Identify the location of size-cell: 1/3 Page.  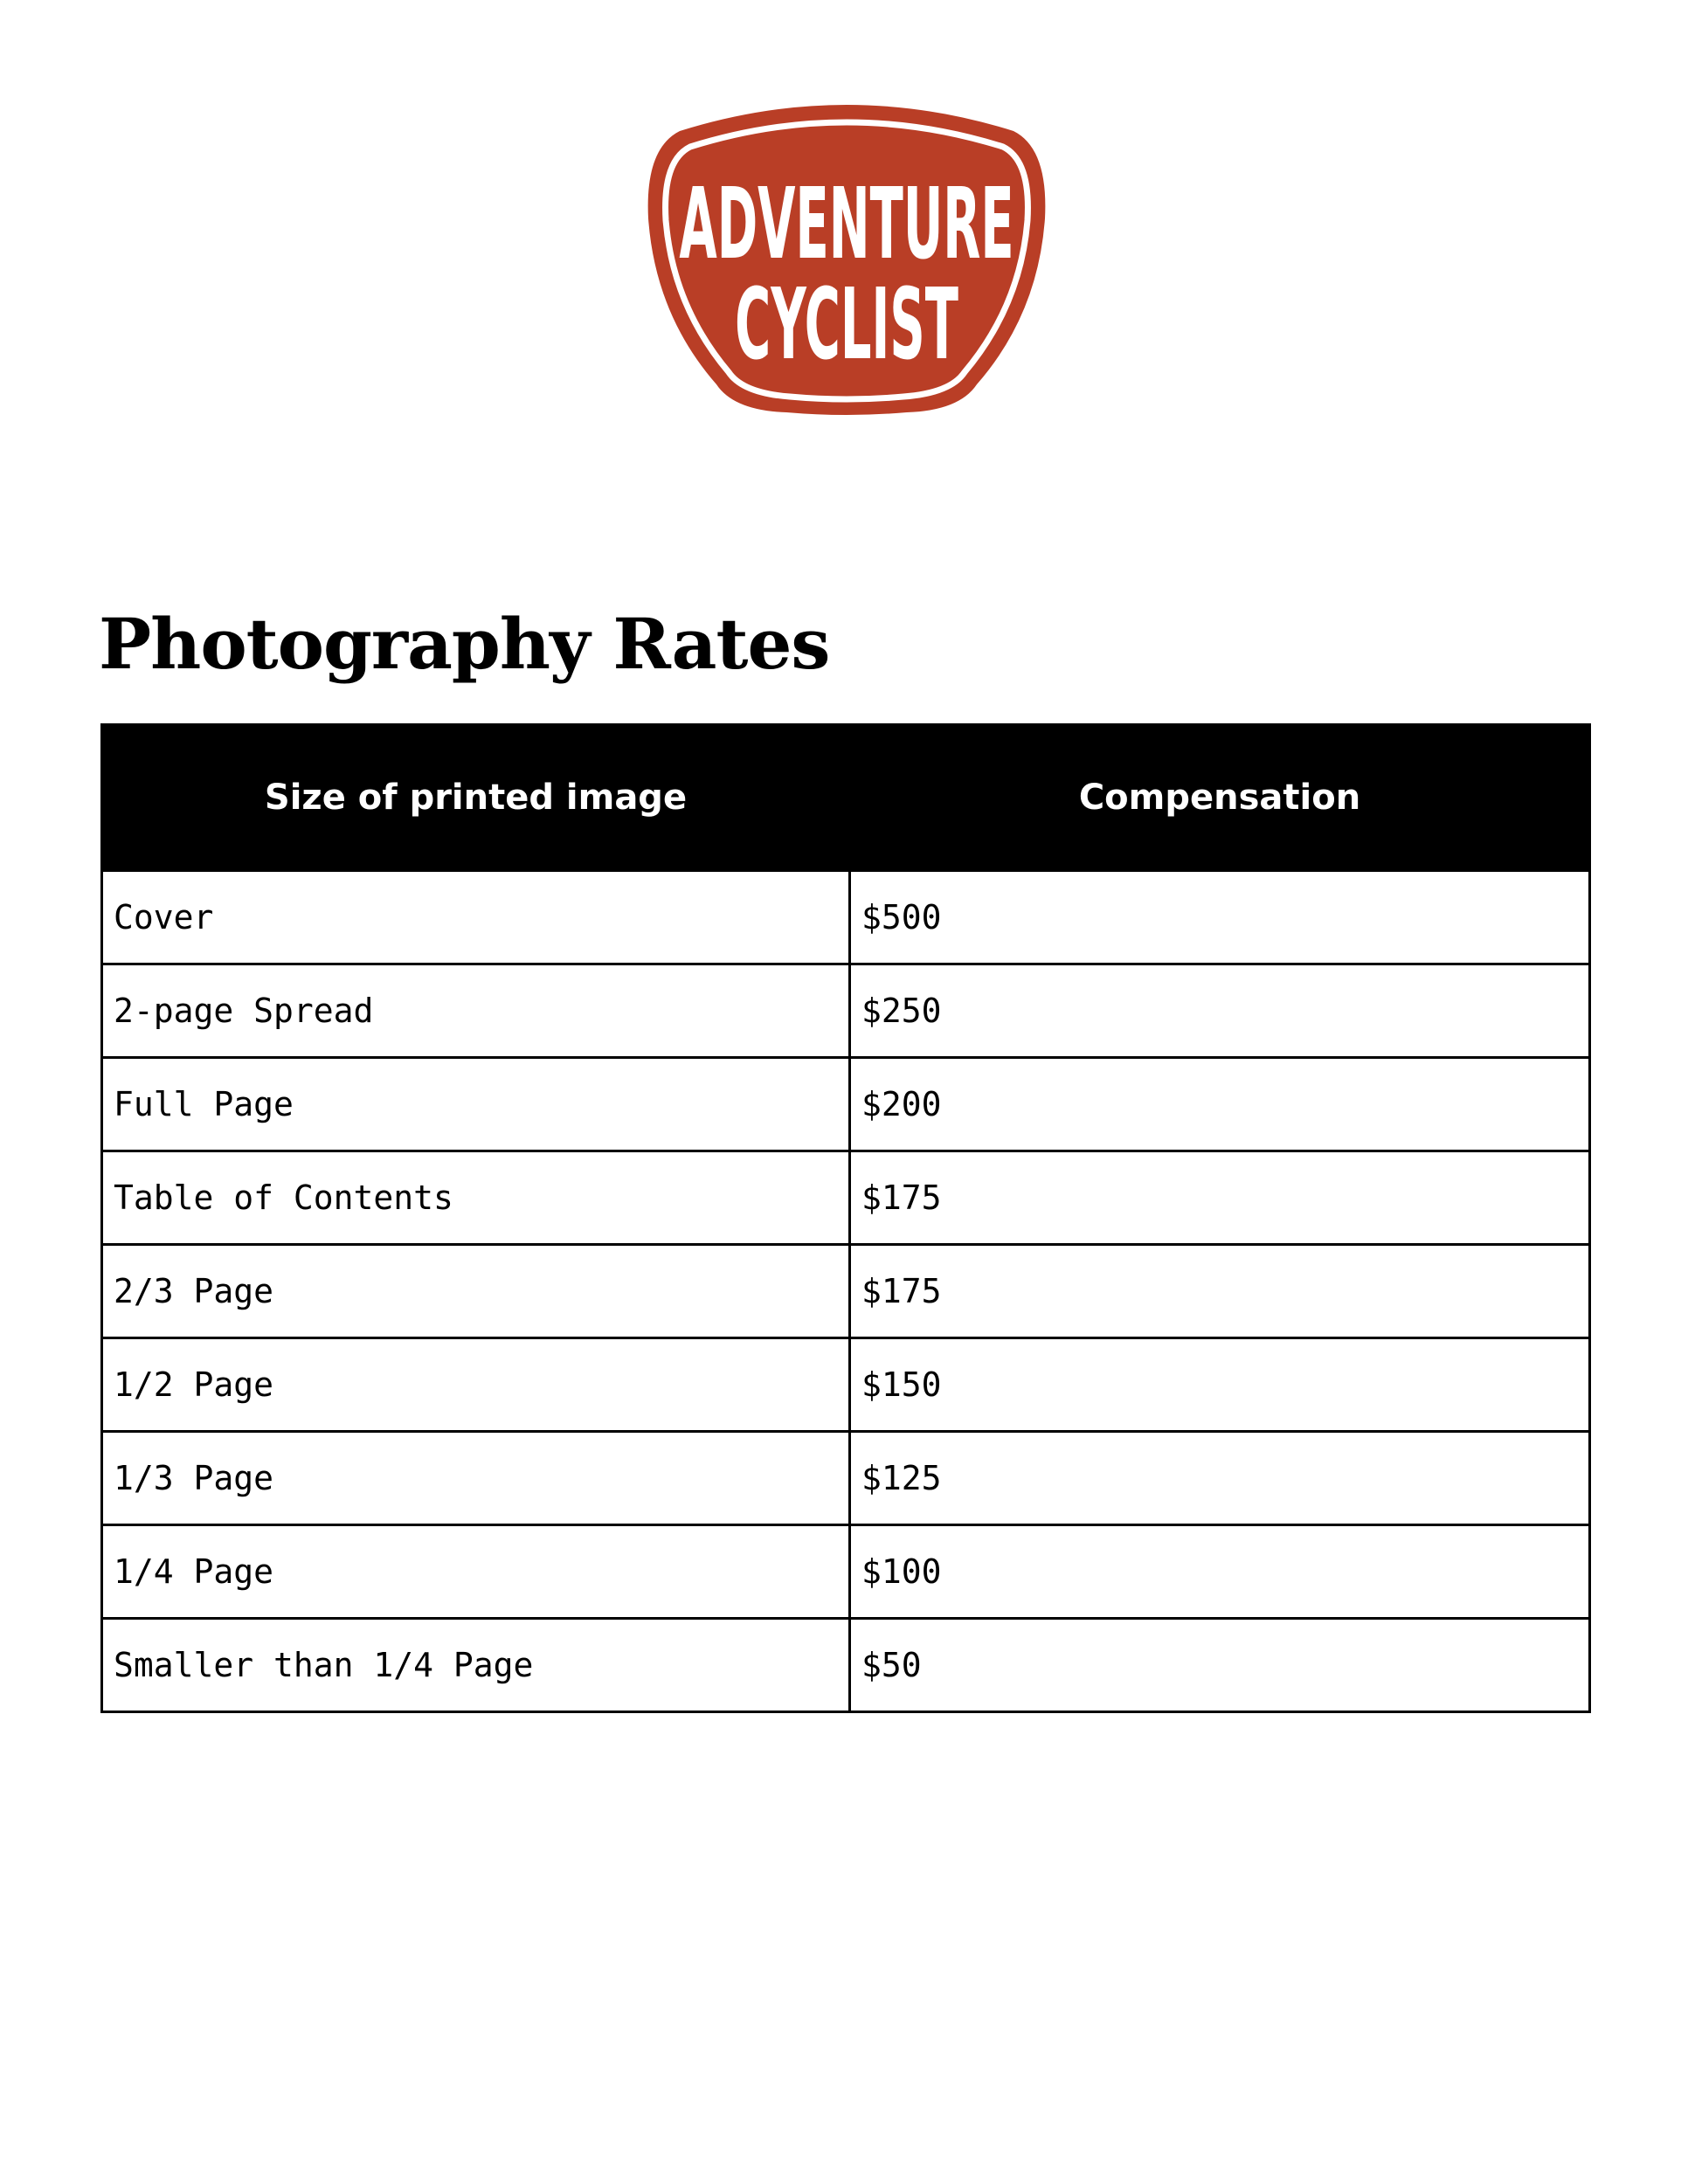
(475, 1478).